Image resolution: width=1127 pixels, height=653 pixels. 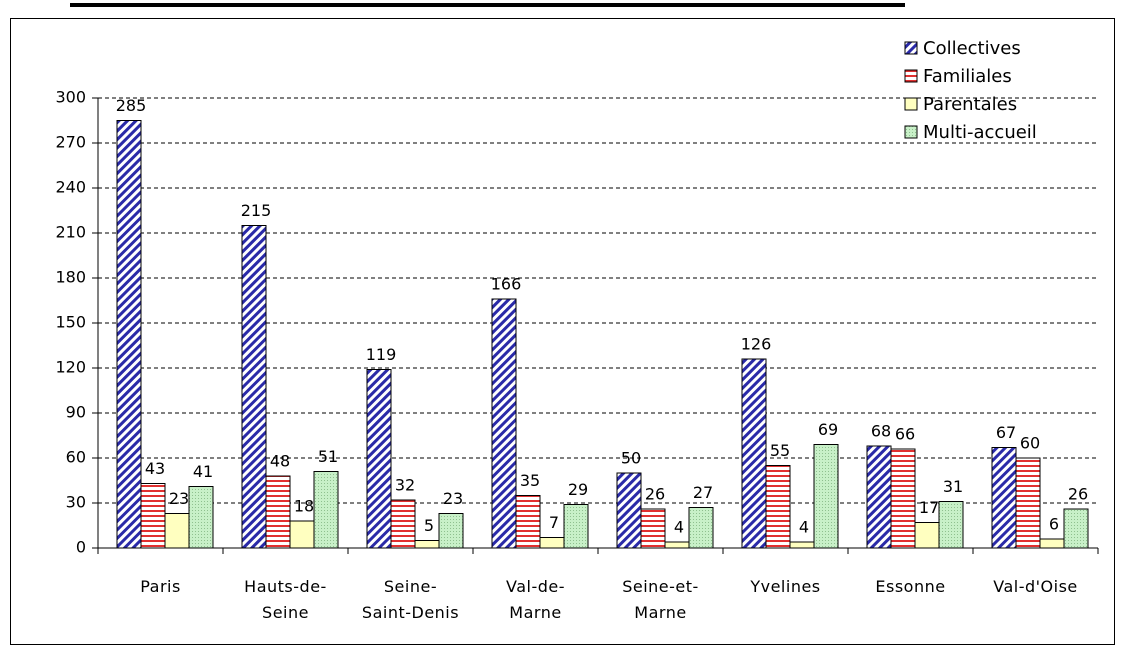 What do you see at coordinates (785, 586) in the screenshot?
I see `x-tick-label: Yvelines` at bounding box center [785, 586].